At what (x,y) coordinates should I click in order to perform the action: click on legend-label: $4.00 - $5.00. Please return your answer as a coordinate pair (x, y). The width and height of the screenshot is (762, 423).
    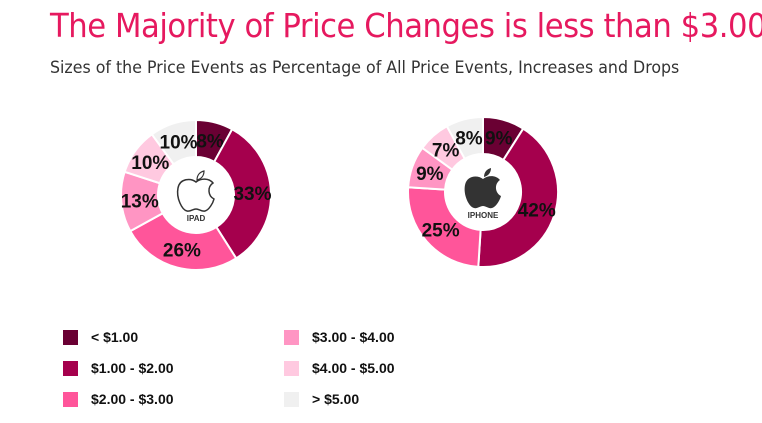
    Looking at the image, I should click on (353, 368).